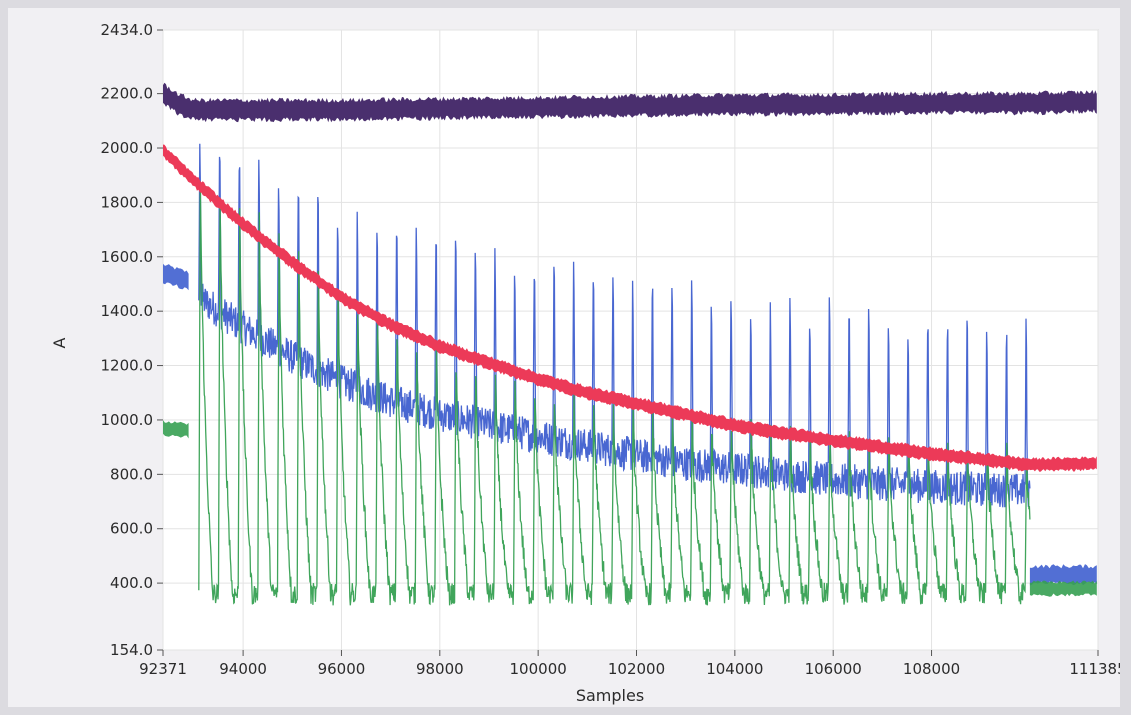  Describe the element at coordinates (734, 669) in the screenshot. I see `x-tick-label: 104000` at that location.